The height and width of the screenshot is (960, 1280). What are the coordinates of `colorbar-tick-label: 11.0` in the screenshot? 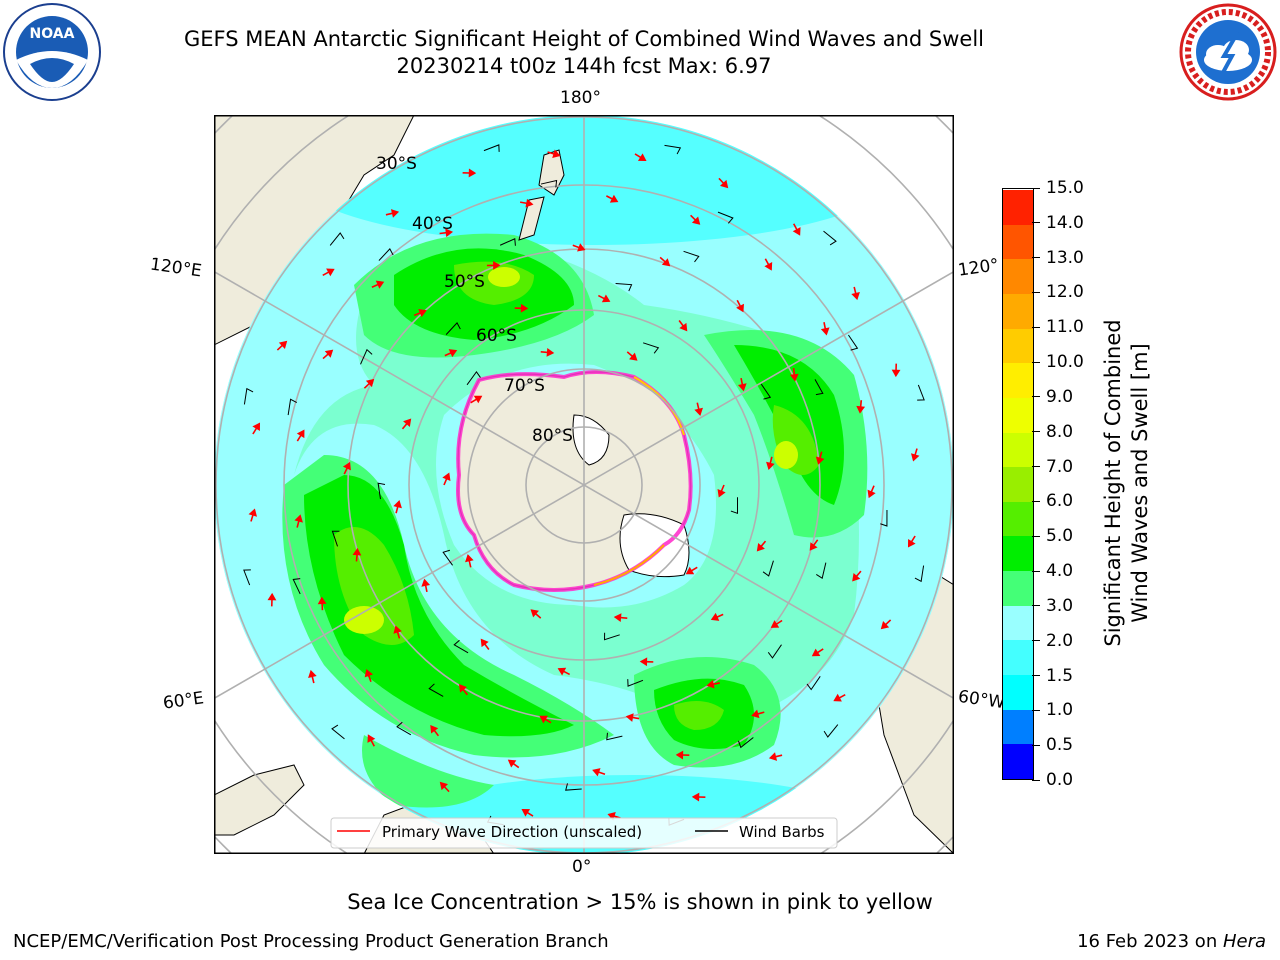 It's located at (1058, 327).